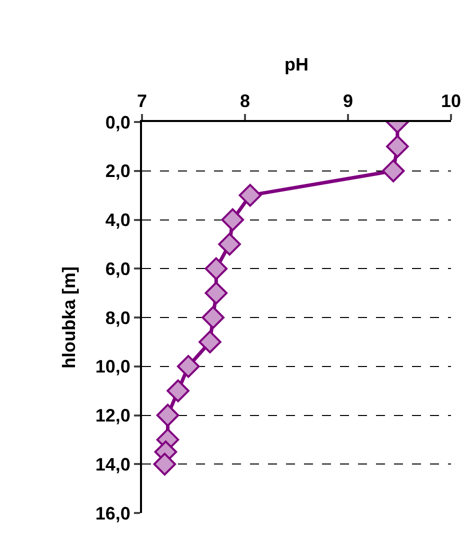 Image resolution: width=473 pixels, height=535 pixels. I want to click on y-tick-label: 6,0, so click(117, 268).